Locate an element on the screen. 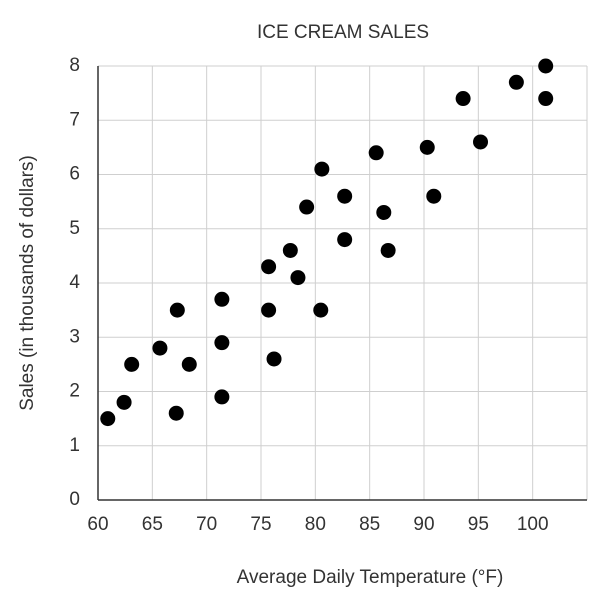 This screenshot has width=600, height=602. x-tick-label: 90 is located at coordinates (423, 524).